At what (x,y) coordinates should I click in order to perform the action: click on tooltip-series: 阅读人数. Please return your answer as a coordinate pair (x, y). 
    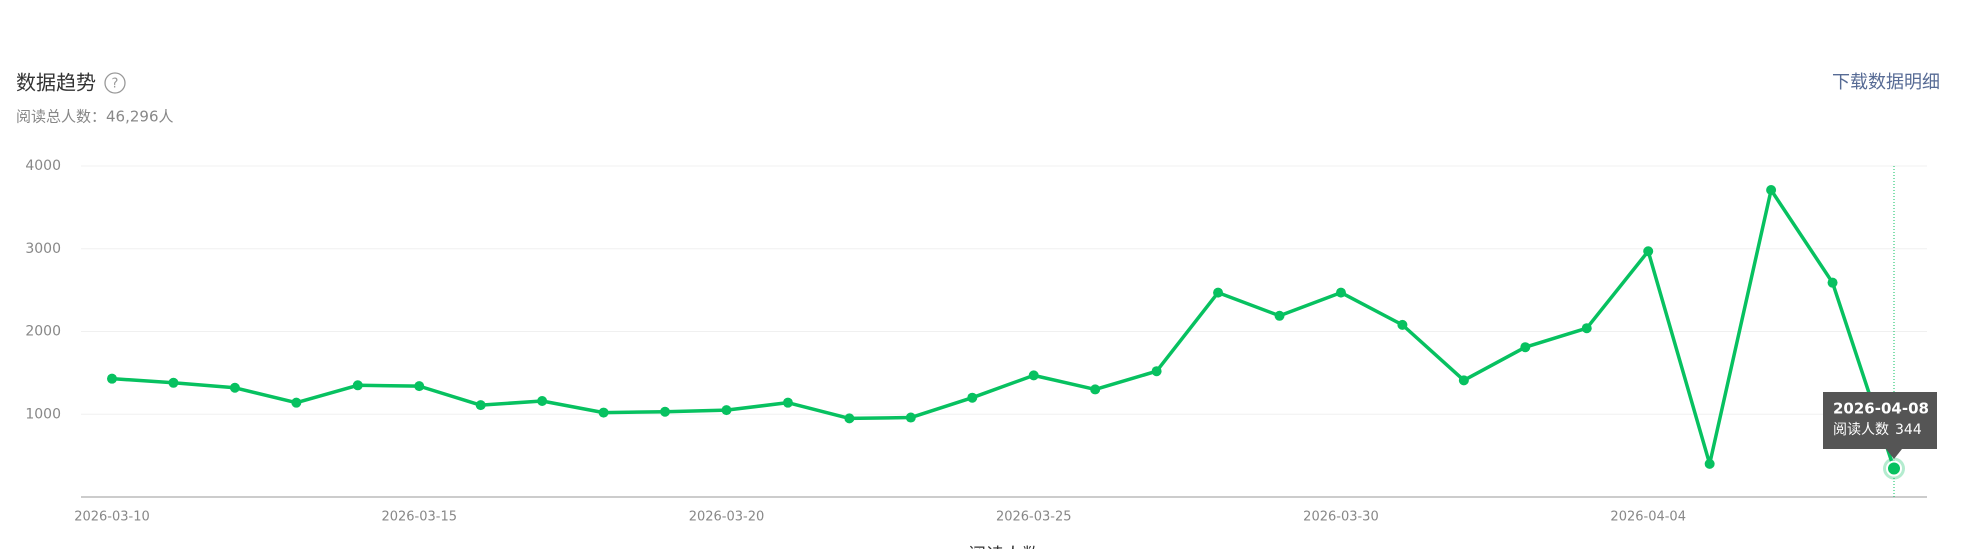
    Looking at the image, I should click on (1861, 429).